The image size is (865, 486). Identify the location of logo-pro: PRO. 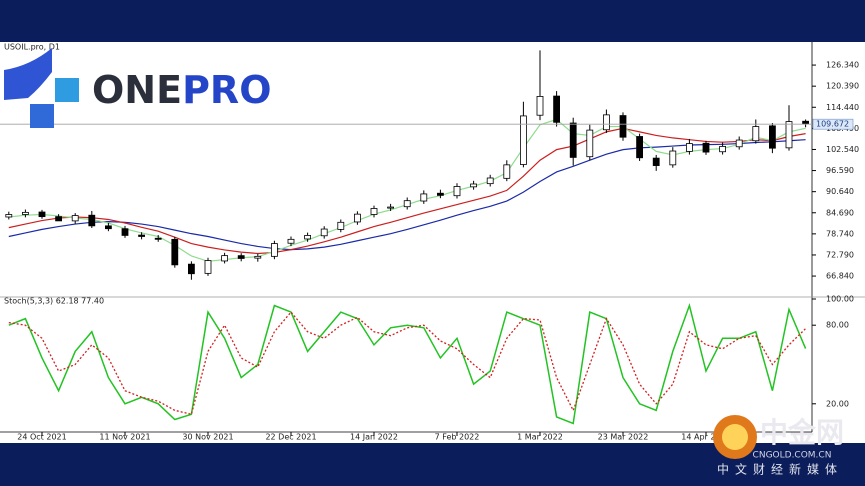
(226, 90).